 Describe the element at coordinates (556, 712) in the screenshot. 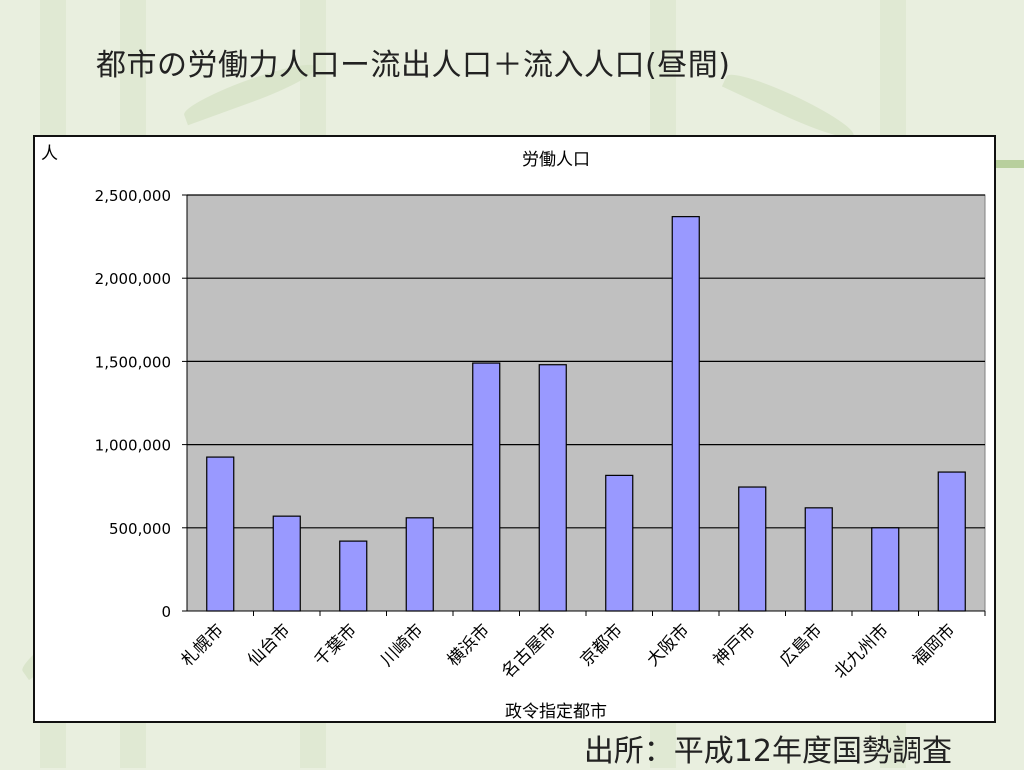

I see `x-axis-label: 政令指定都市` at that location.